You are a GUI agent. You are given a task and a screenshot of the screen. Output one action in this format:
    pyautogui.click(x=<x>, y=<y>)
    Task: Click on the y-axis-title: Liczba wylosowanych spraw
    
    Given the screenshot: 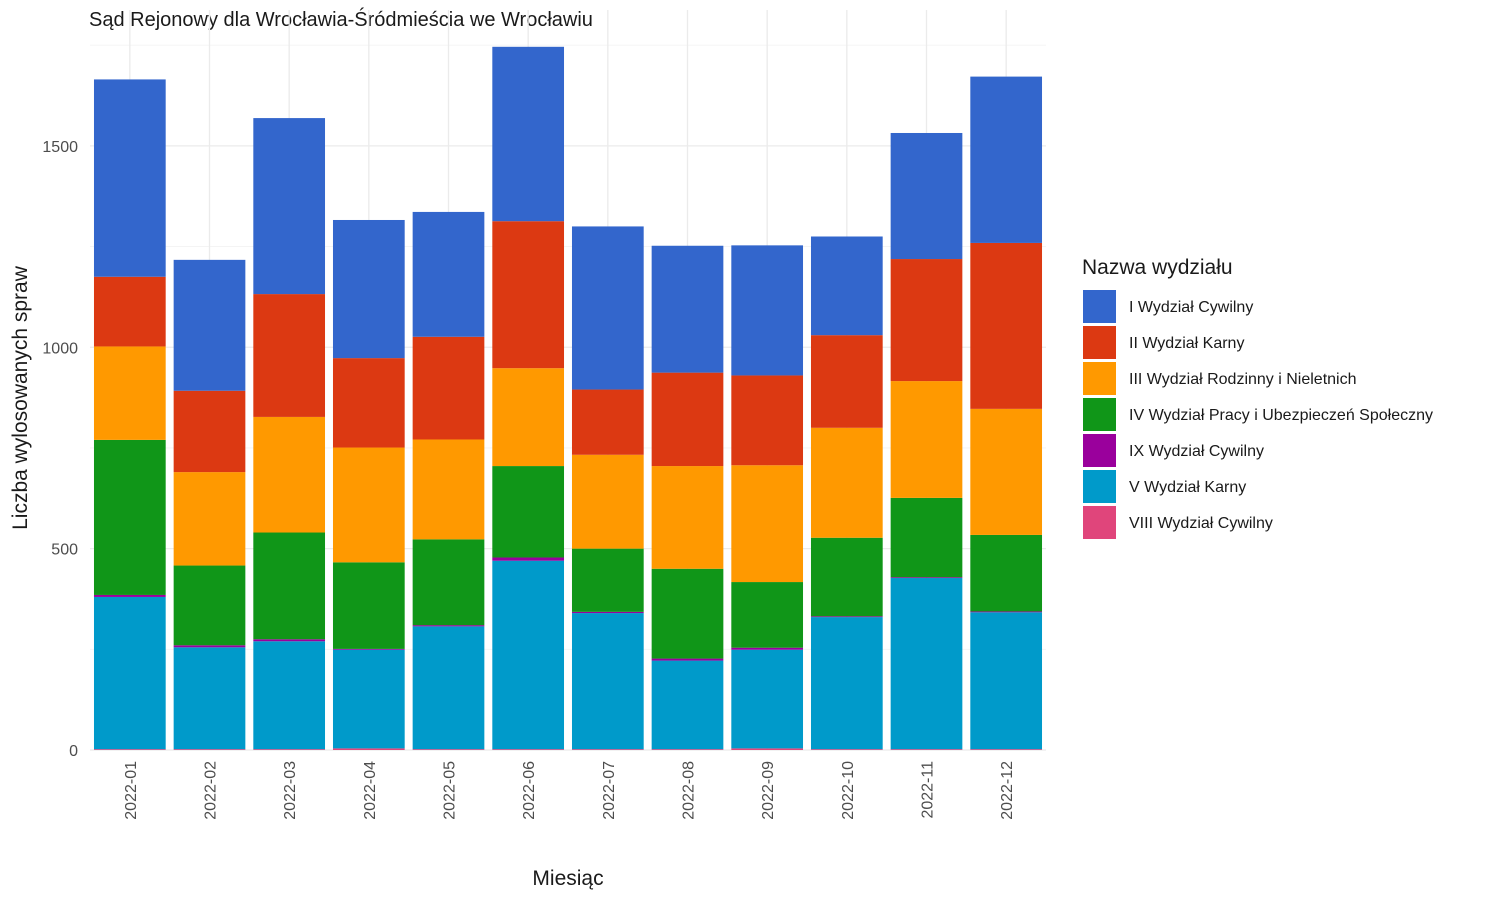 What is the action you would take?
    pyautogui.click(x=20, y=397)
    